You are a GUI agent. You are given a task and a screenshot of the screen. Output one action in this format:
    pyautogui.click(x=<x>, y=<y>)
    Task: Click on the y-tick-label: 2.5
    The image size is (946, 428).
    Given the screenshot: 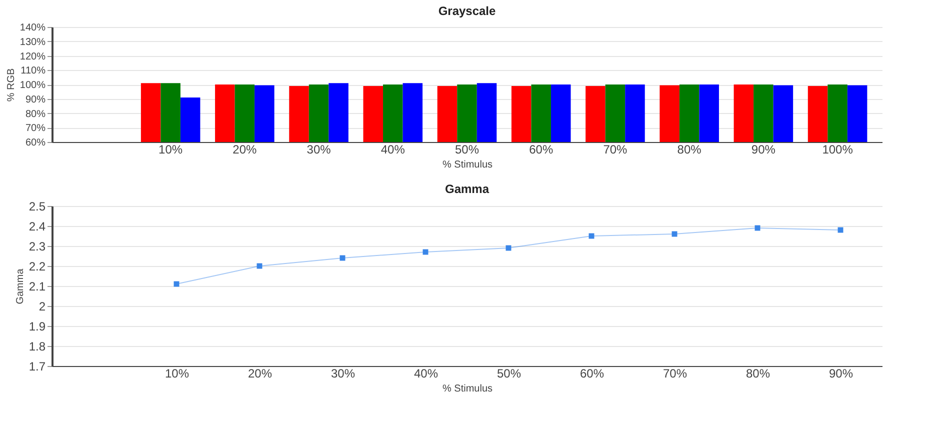 What is the action you would take?
    pyautogui.click(x=37, y=207)
    